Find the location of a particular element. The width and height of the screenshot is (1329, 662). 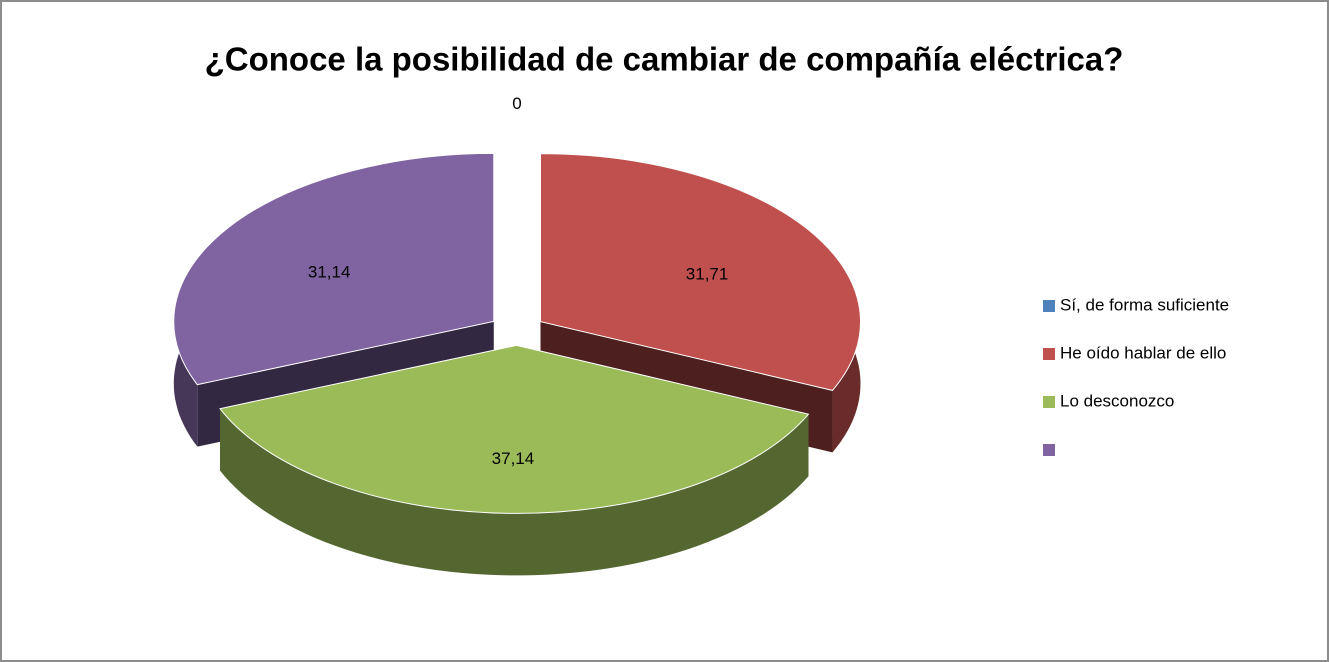

slice-outer-wall is located at coordinates (514, 492).